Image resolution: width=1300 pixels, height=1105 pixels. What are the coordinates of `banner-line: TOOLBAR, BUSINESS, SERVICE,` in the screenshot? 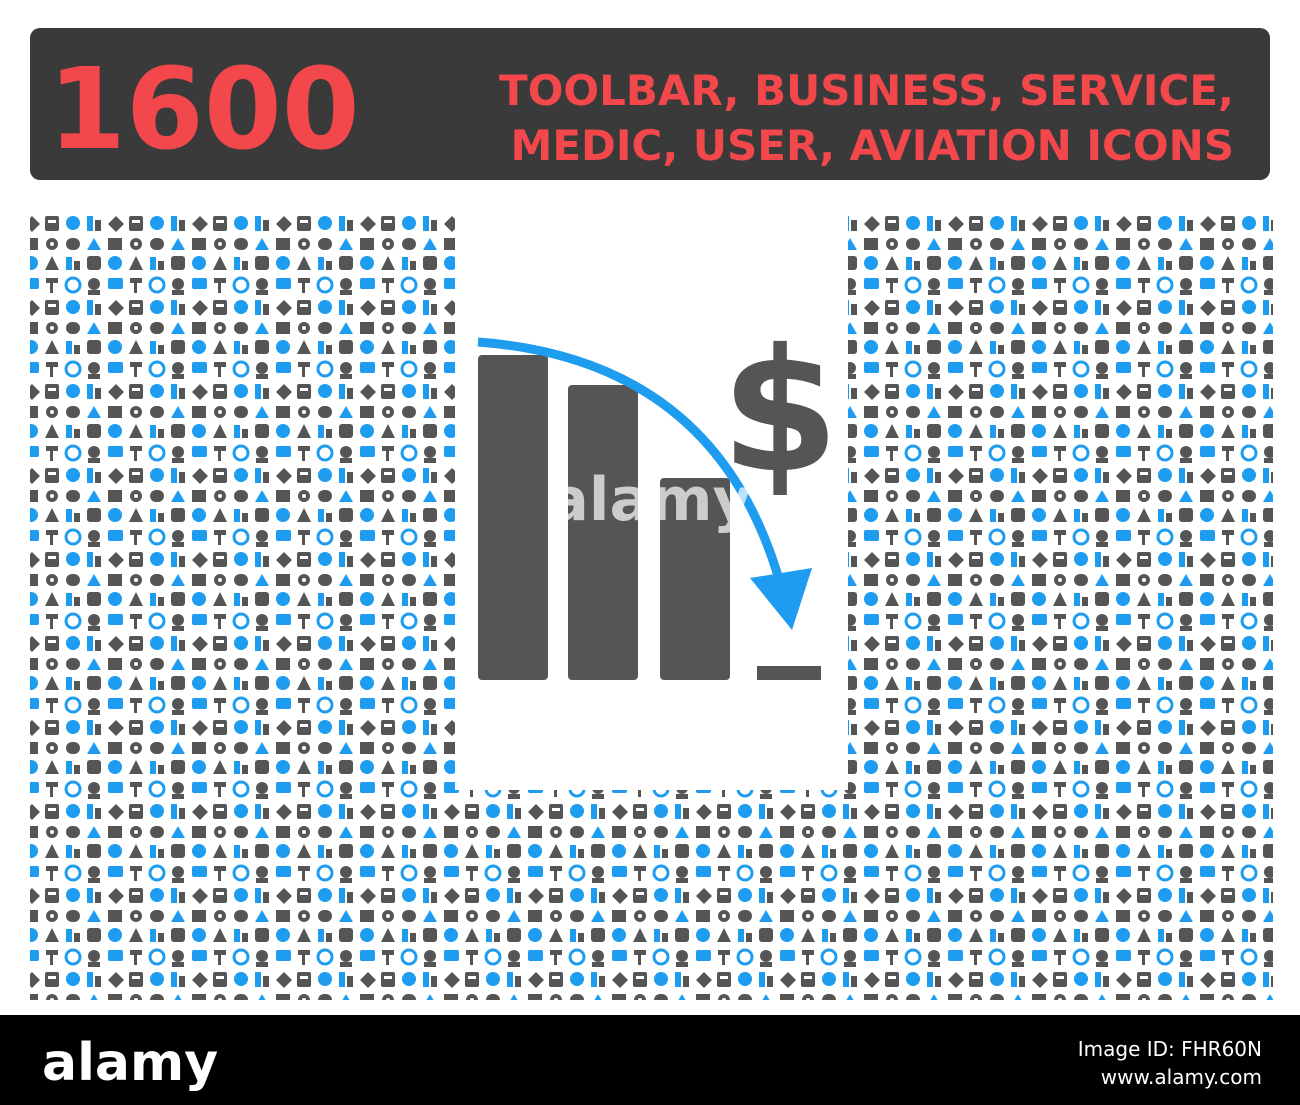 It's located at (866, 90).